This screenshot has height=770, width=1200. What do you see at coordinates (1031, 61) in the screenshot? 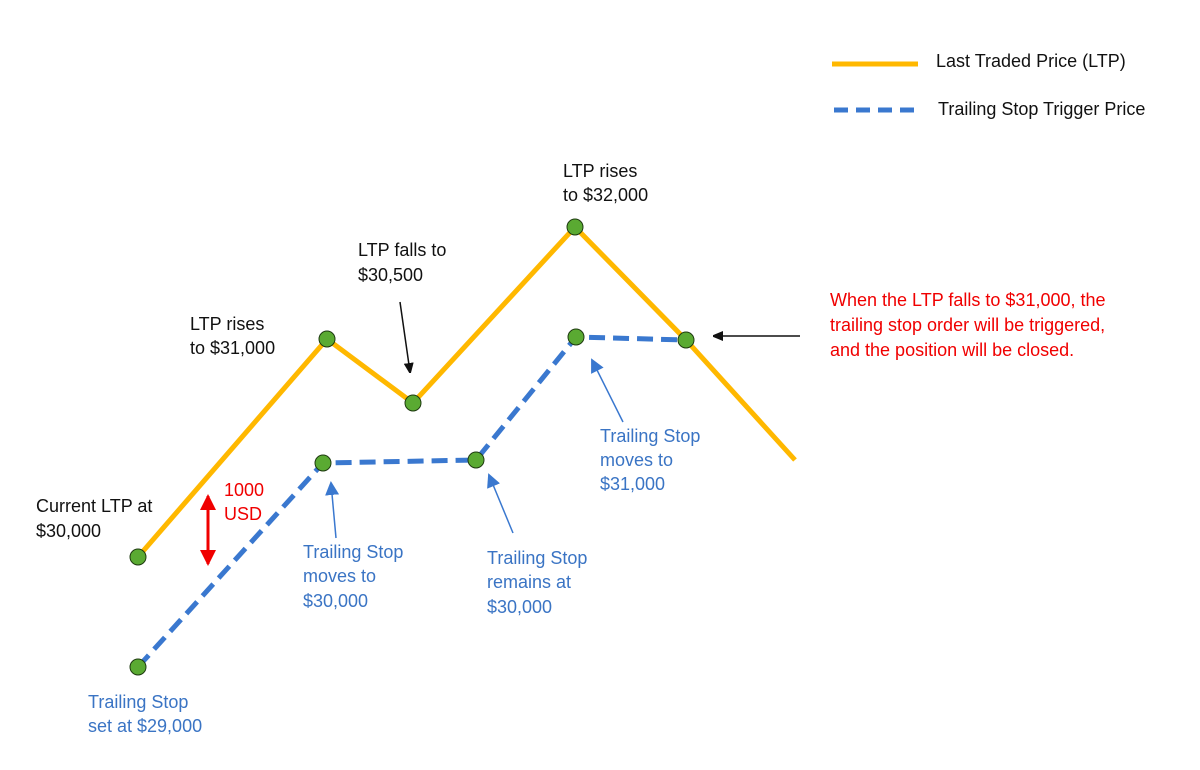
I see `legend-ltp-label: Last Traded Price (LTP)` at bounding box center [1031, 61].